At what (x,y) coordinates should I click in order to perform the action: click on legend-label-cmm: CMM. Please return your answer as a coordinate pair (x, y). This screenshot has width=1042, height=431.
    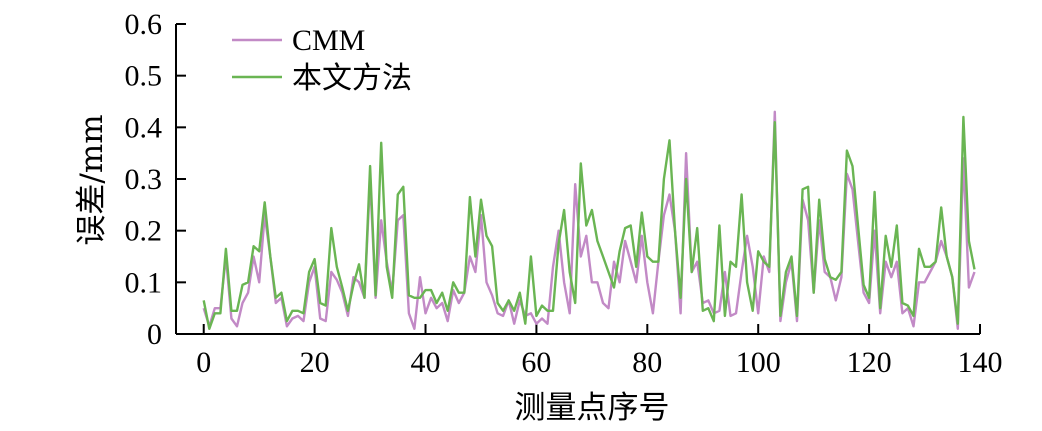
    Looking at the image, I should click on (328, 40).